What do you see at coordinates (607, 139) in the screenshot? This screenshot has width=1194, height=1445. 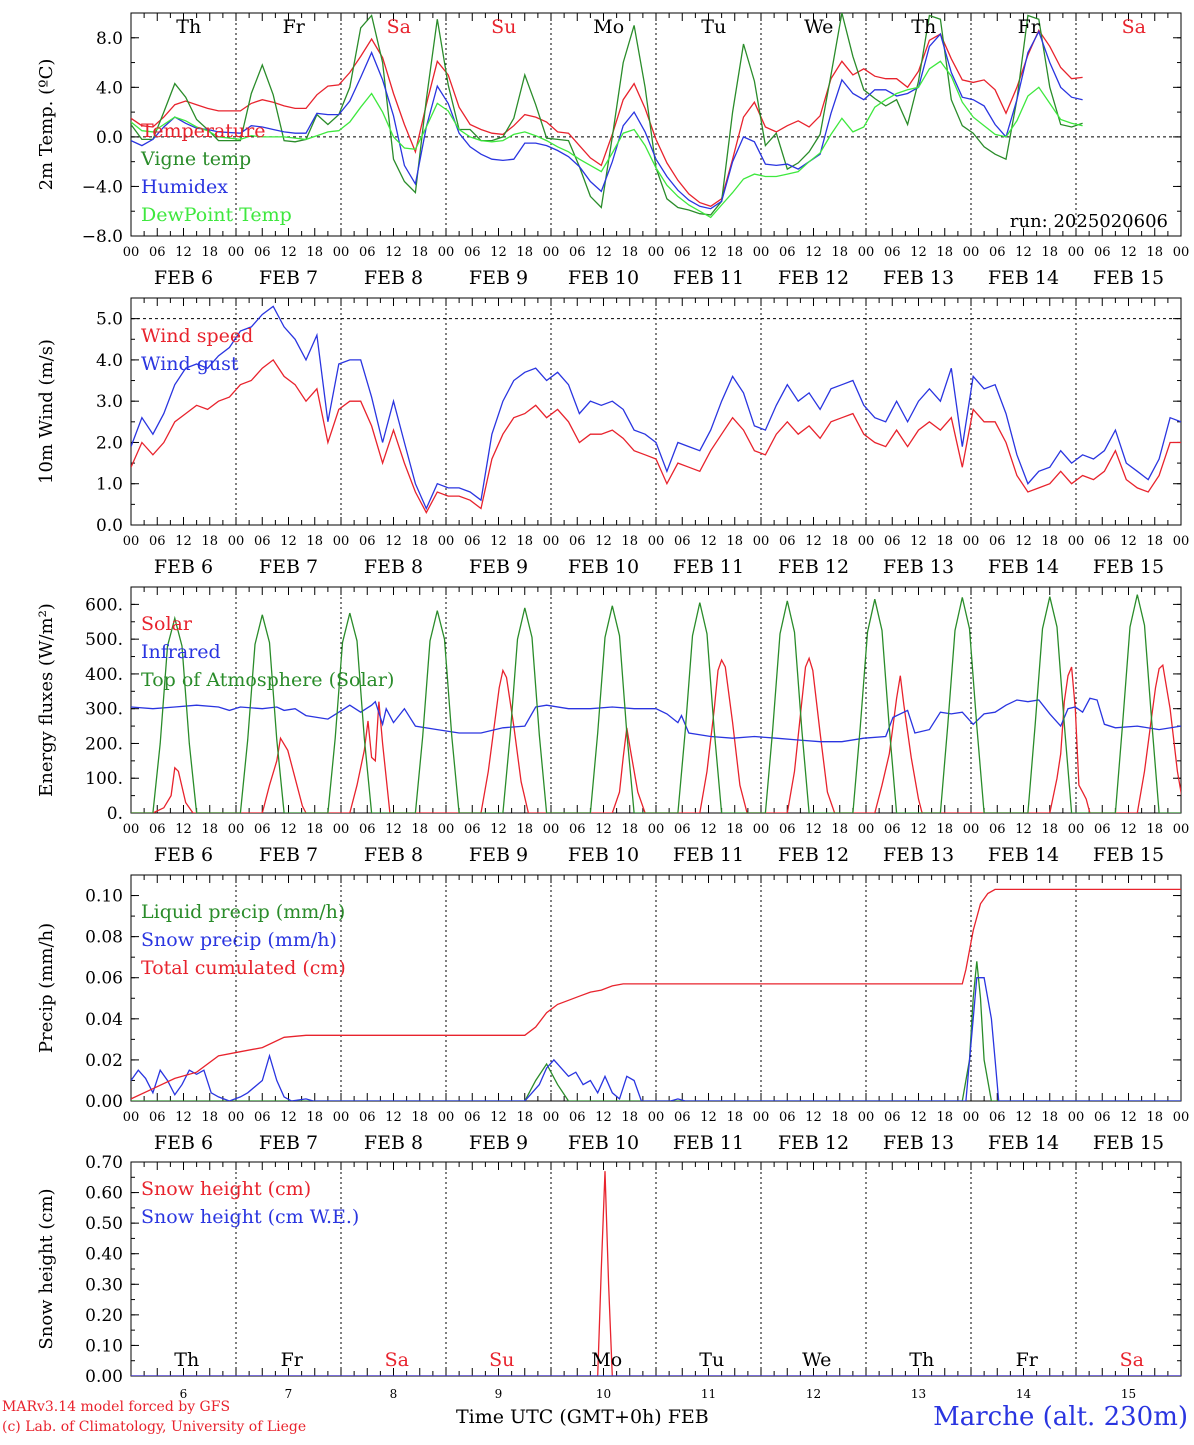 I see `series-line-dewpoint-temp` at bounding box center [607, 139].